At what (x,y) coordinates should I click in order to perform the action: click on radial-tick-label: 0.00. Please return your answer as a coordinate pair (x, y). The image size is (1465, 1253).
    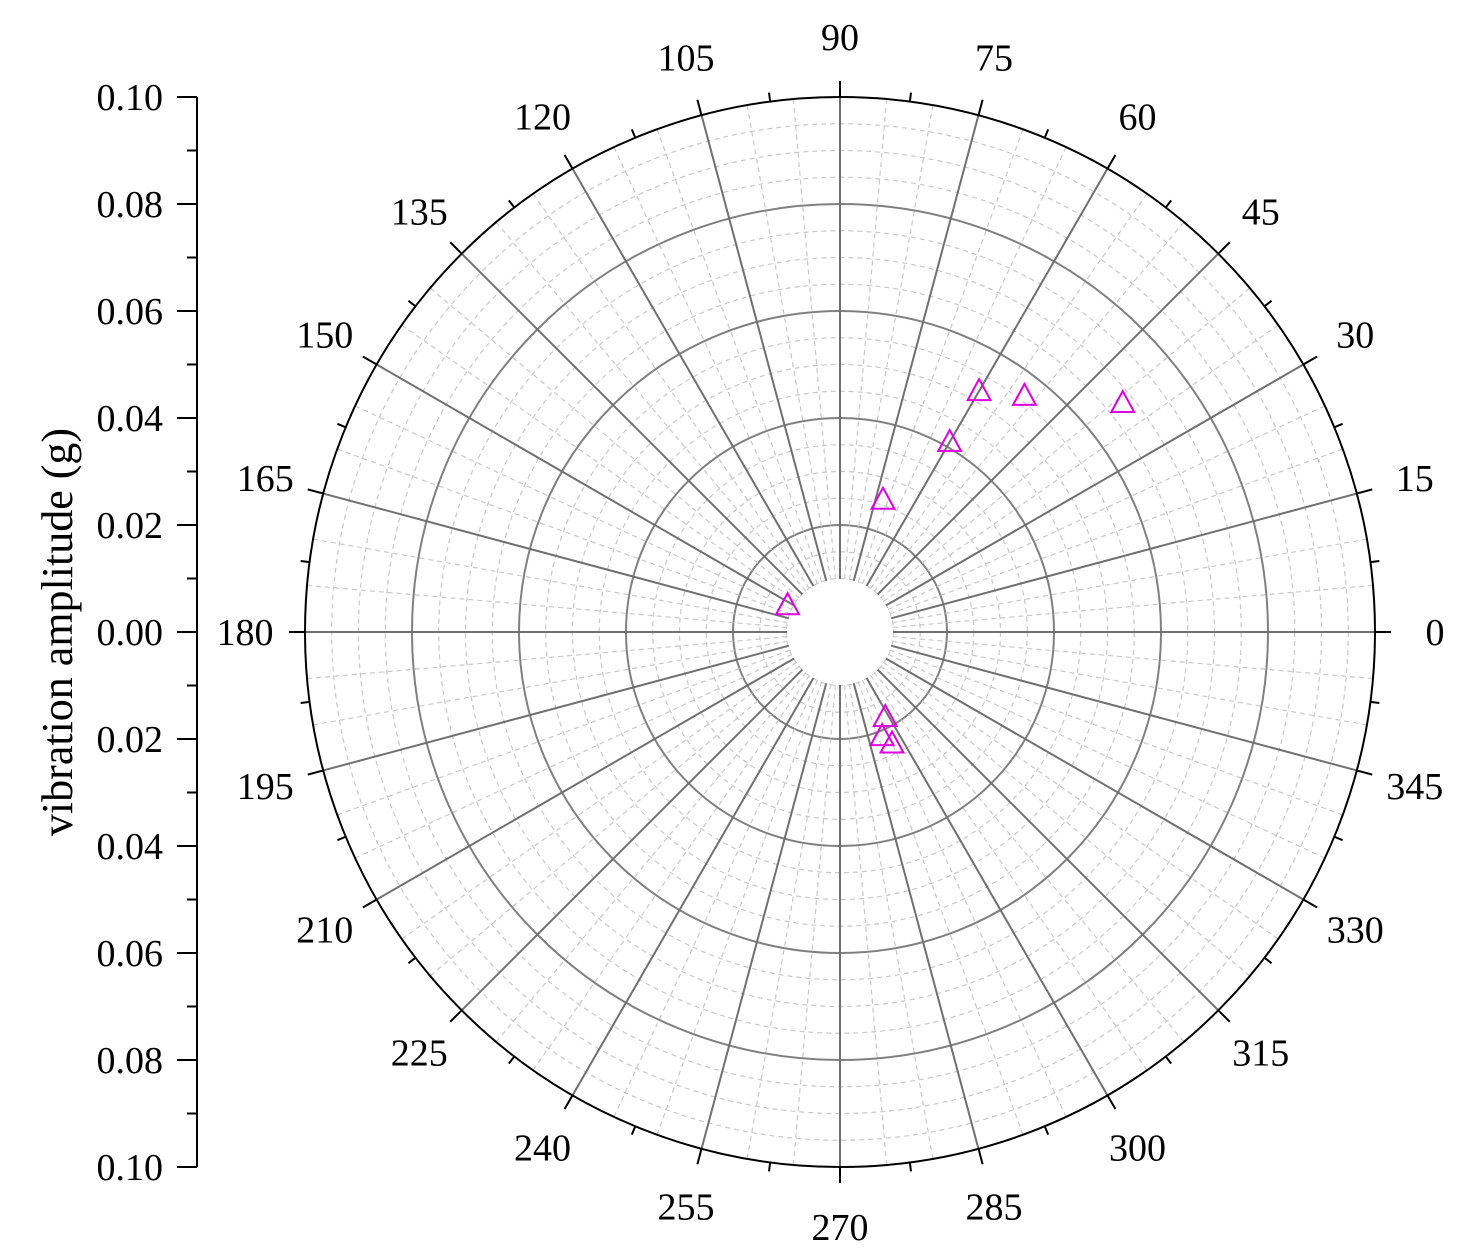
    Looking at the image, I should click on (130, 633).